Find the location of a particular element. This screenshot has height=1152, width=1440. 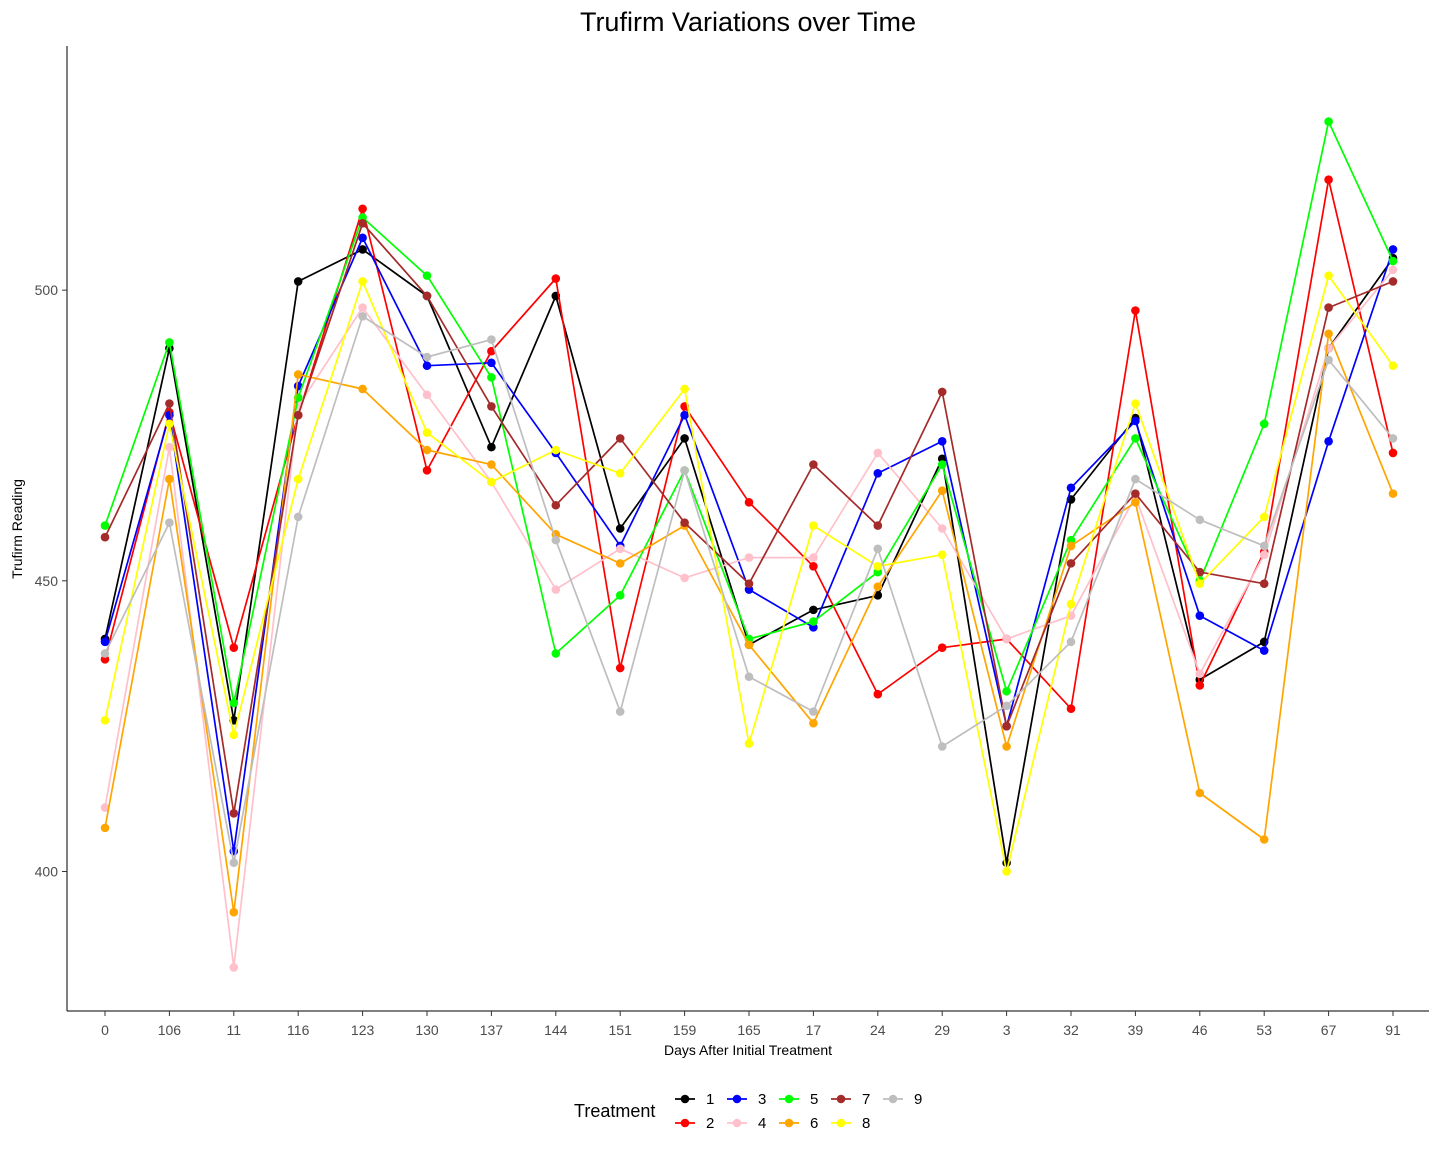

legend-label: 6 is located at coordinates (814, 1123).